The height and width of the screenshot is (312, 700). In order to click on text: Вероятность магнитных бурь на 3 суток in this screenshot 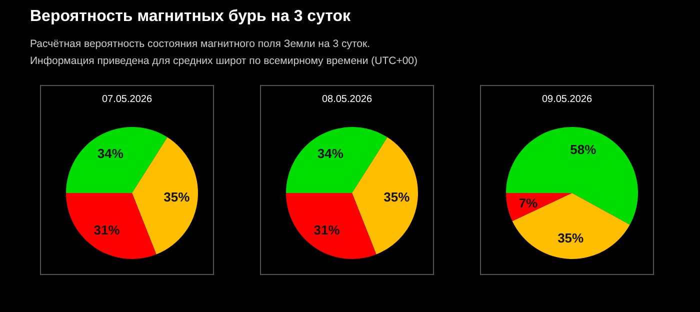, I will do `click(191, 17)`.